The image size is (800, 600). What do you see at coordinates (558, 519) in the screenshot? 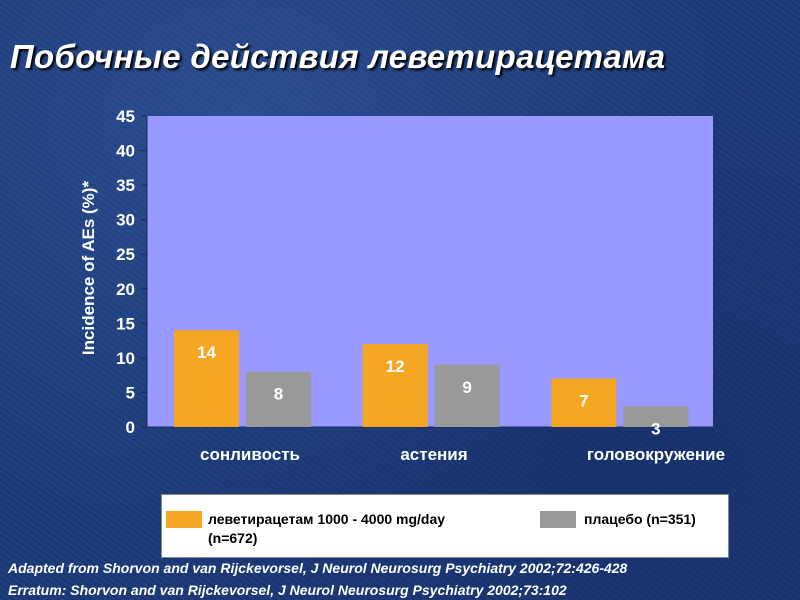
I see `legend-swatch-placebo` at bounding box center [558, 519].